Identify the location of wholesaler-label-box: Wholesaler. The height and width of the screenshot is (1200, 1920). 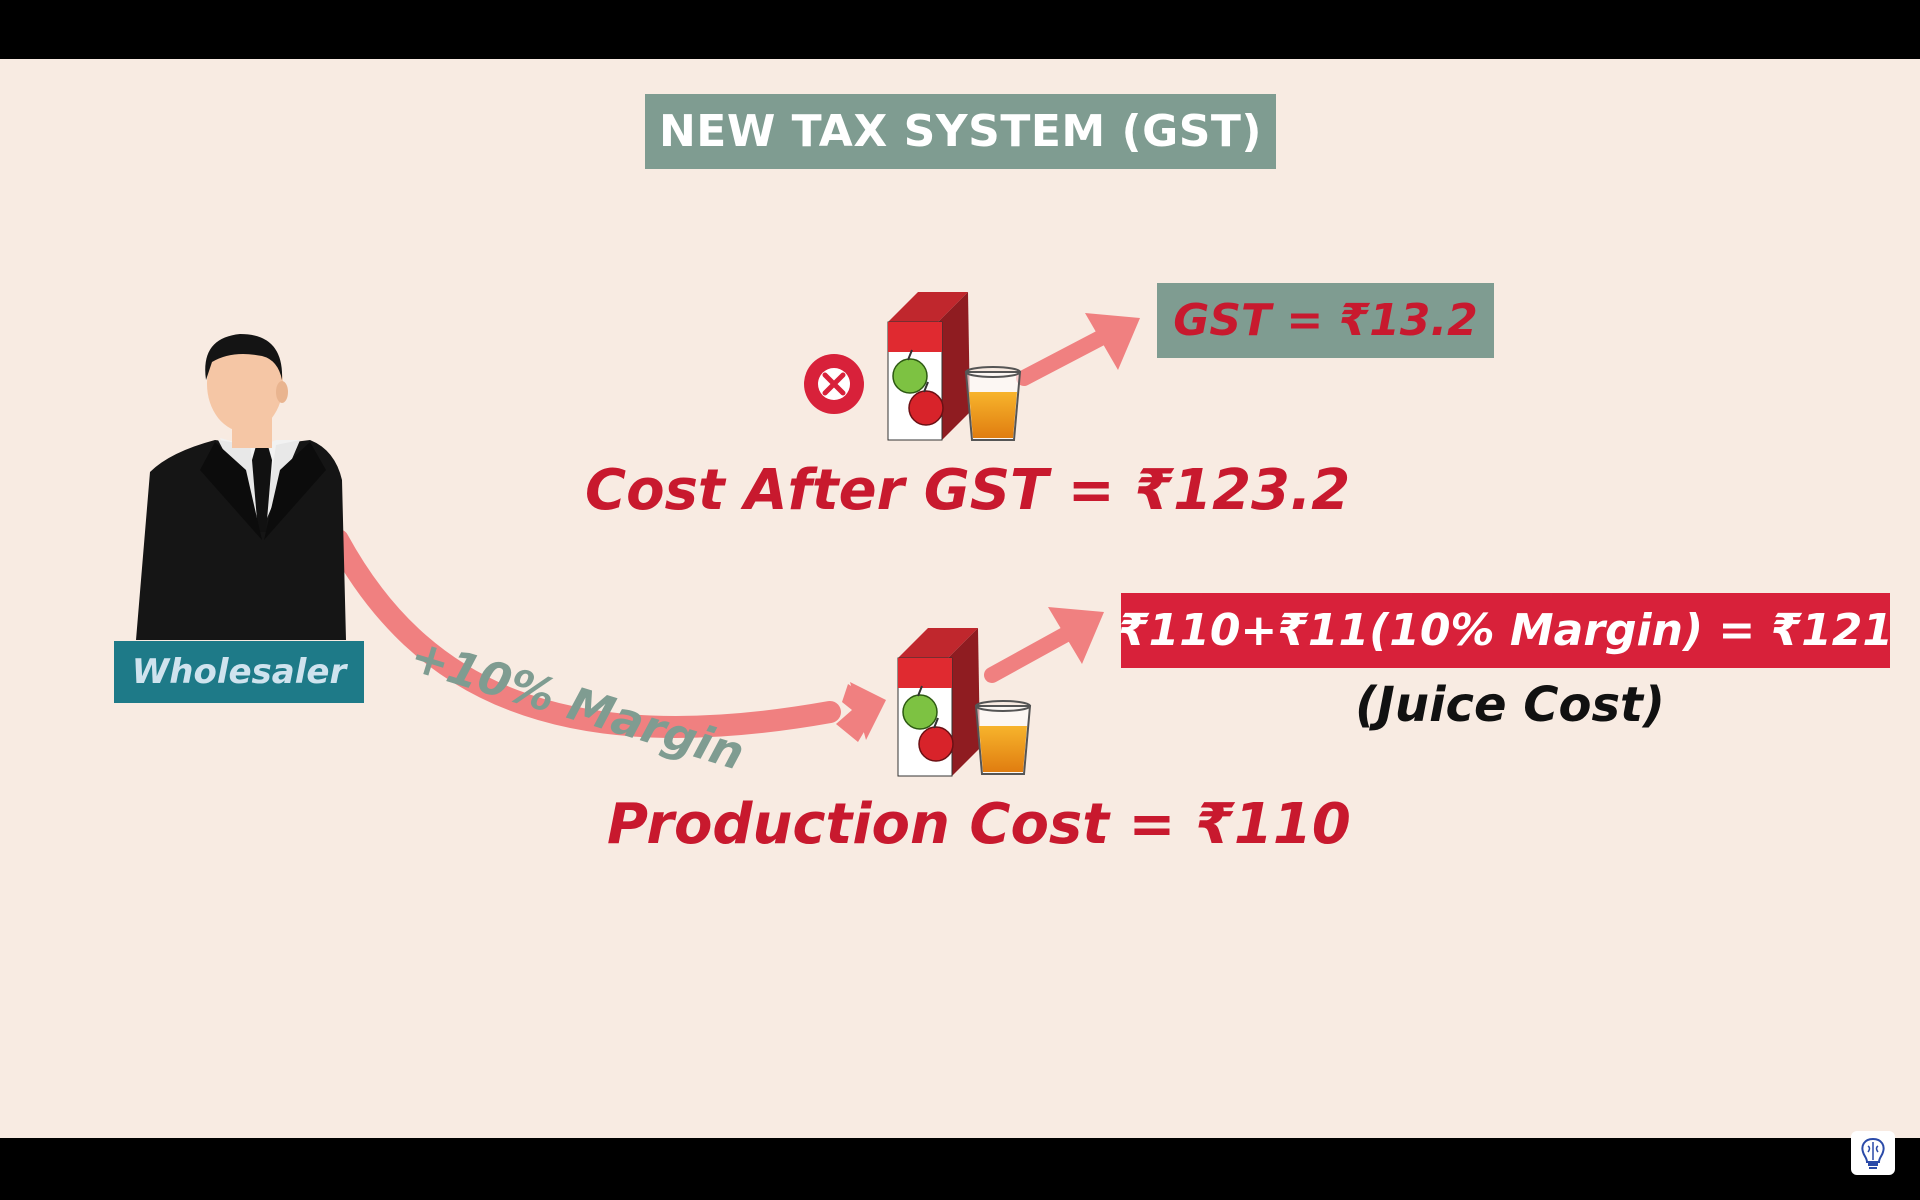
(239, 672).